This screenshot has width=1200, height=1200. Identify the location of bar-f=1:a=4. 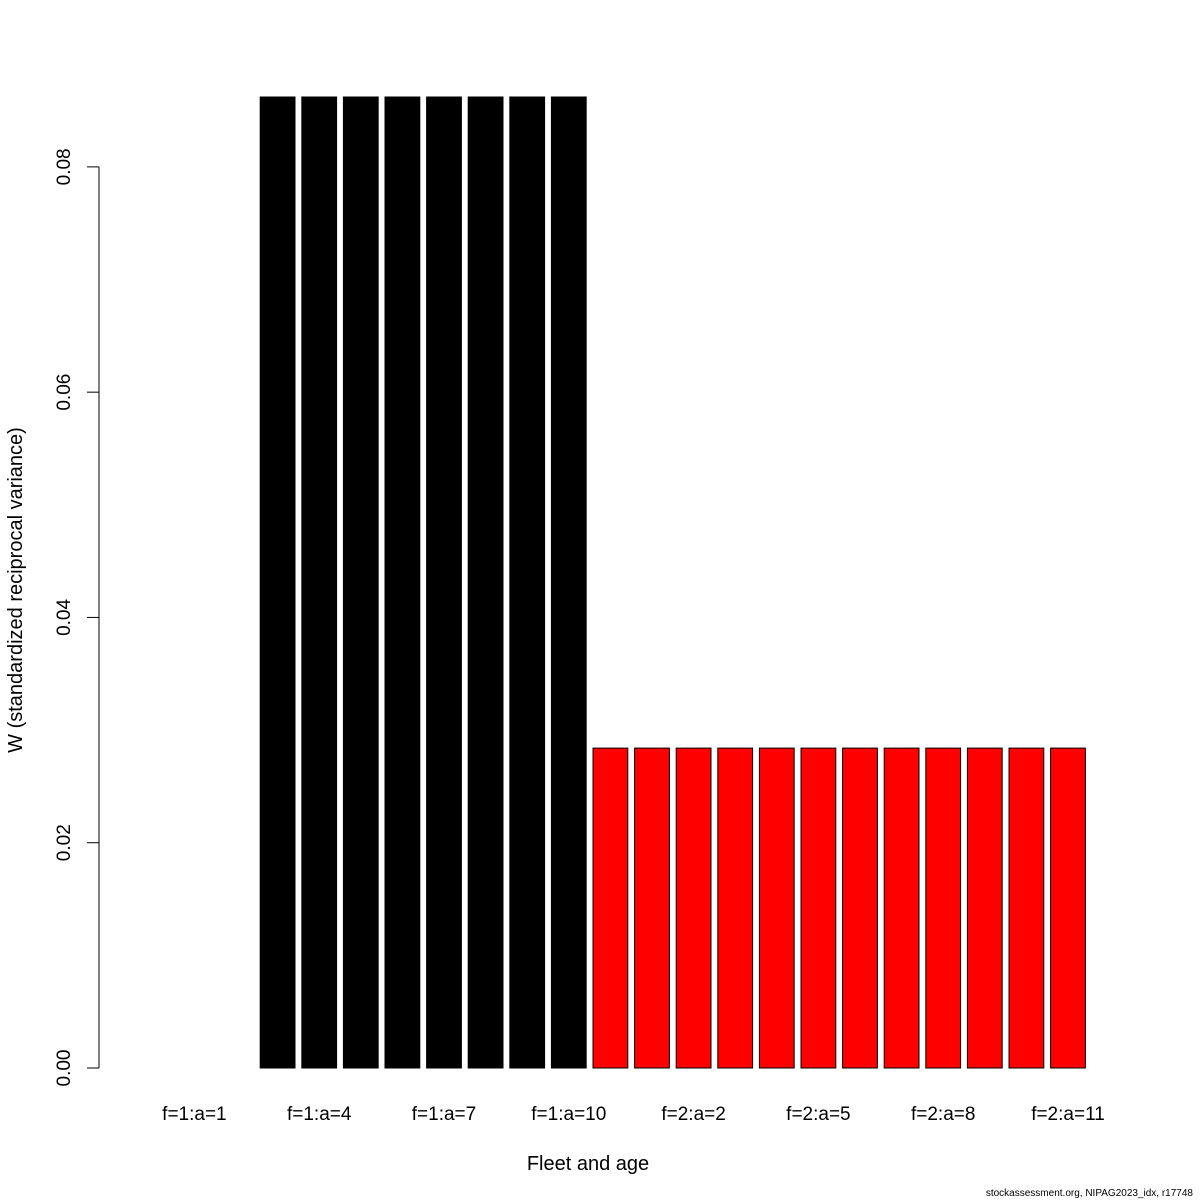
(319, 582).